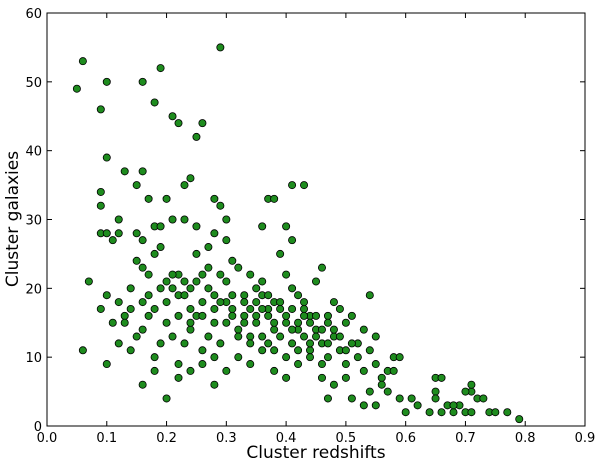  I want to click on x-tick-label: 0.5, so click(346, 438).